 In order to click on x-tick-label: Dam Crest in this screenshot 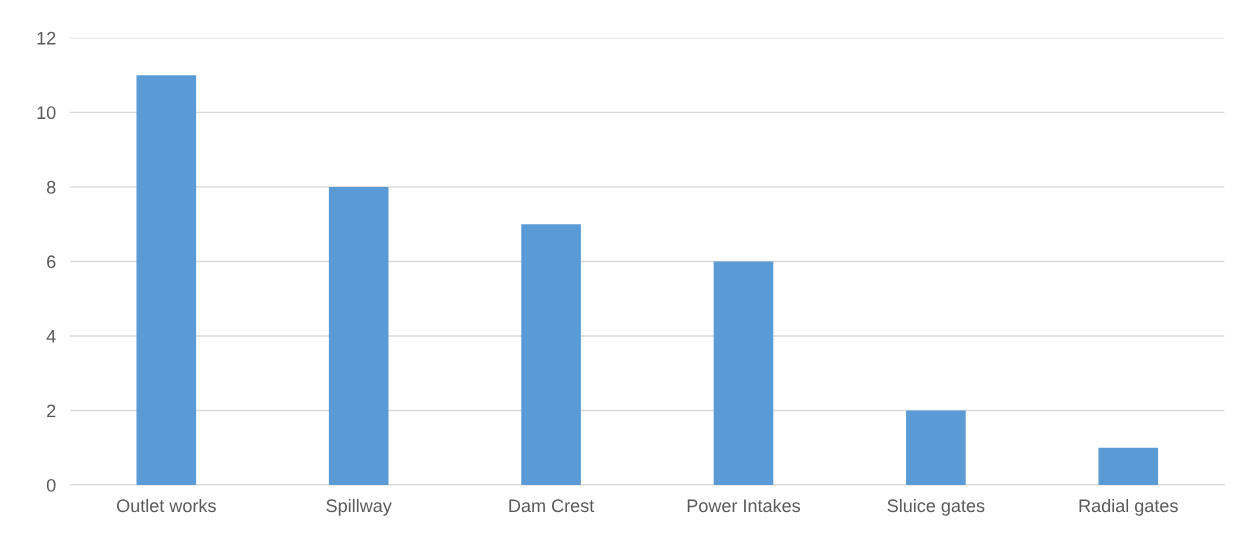, I will do `click(552, 506)`.